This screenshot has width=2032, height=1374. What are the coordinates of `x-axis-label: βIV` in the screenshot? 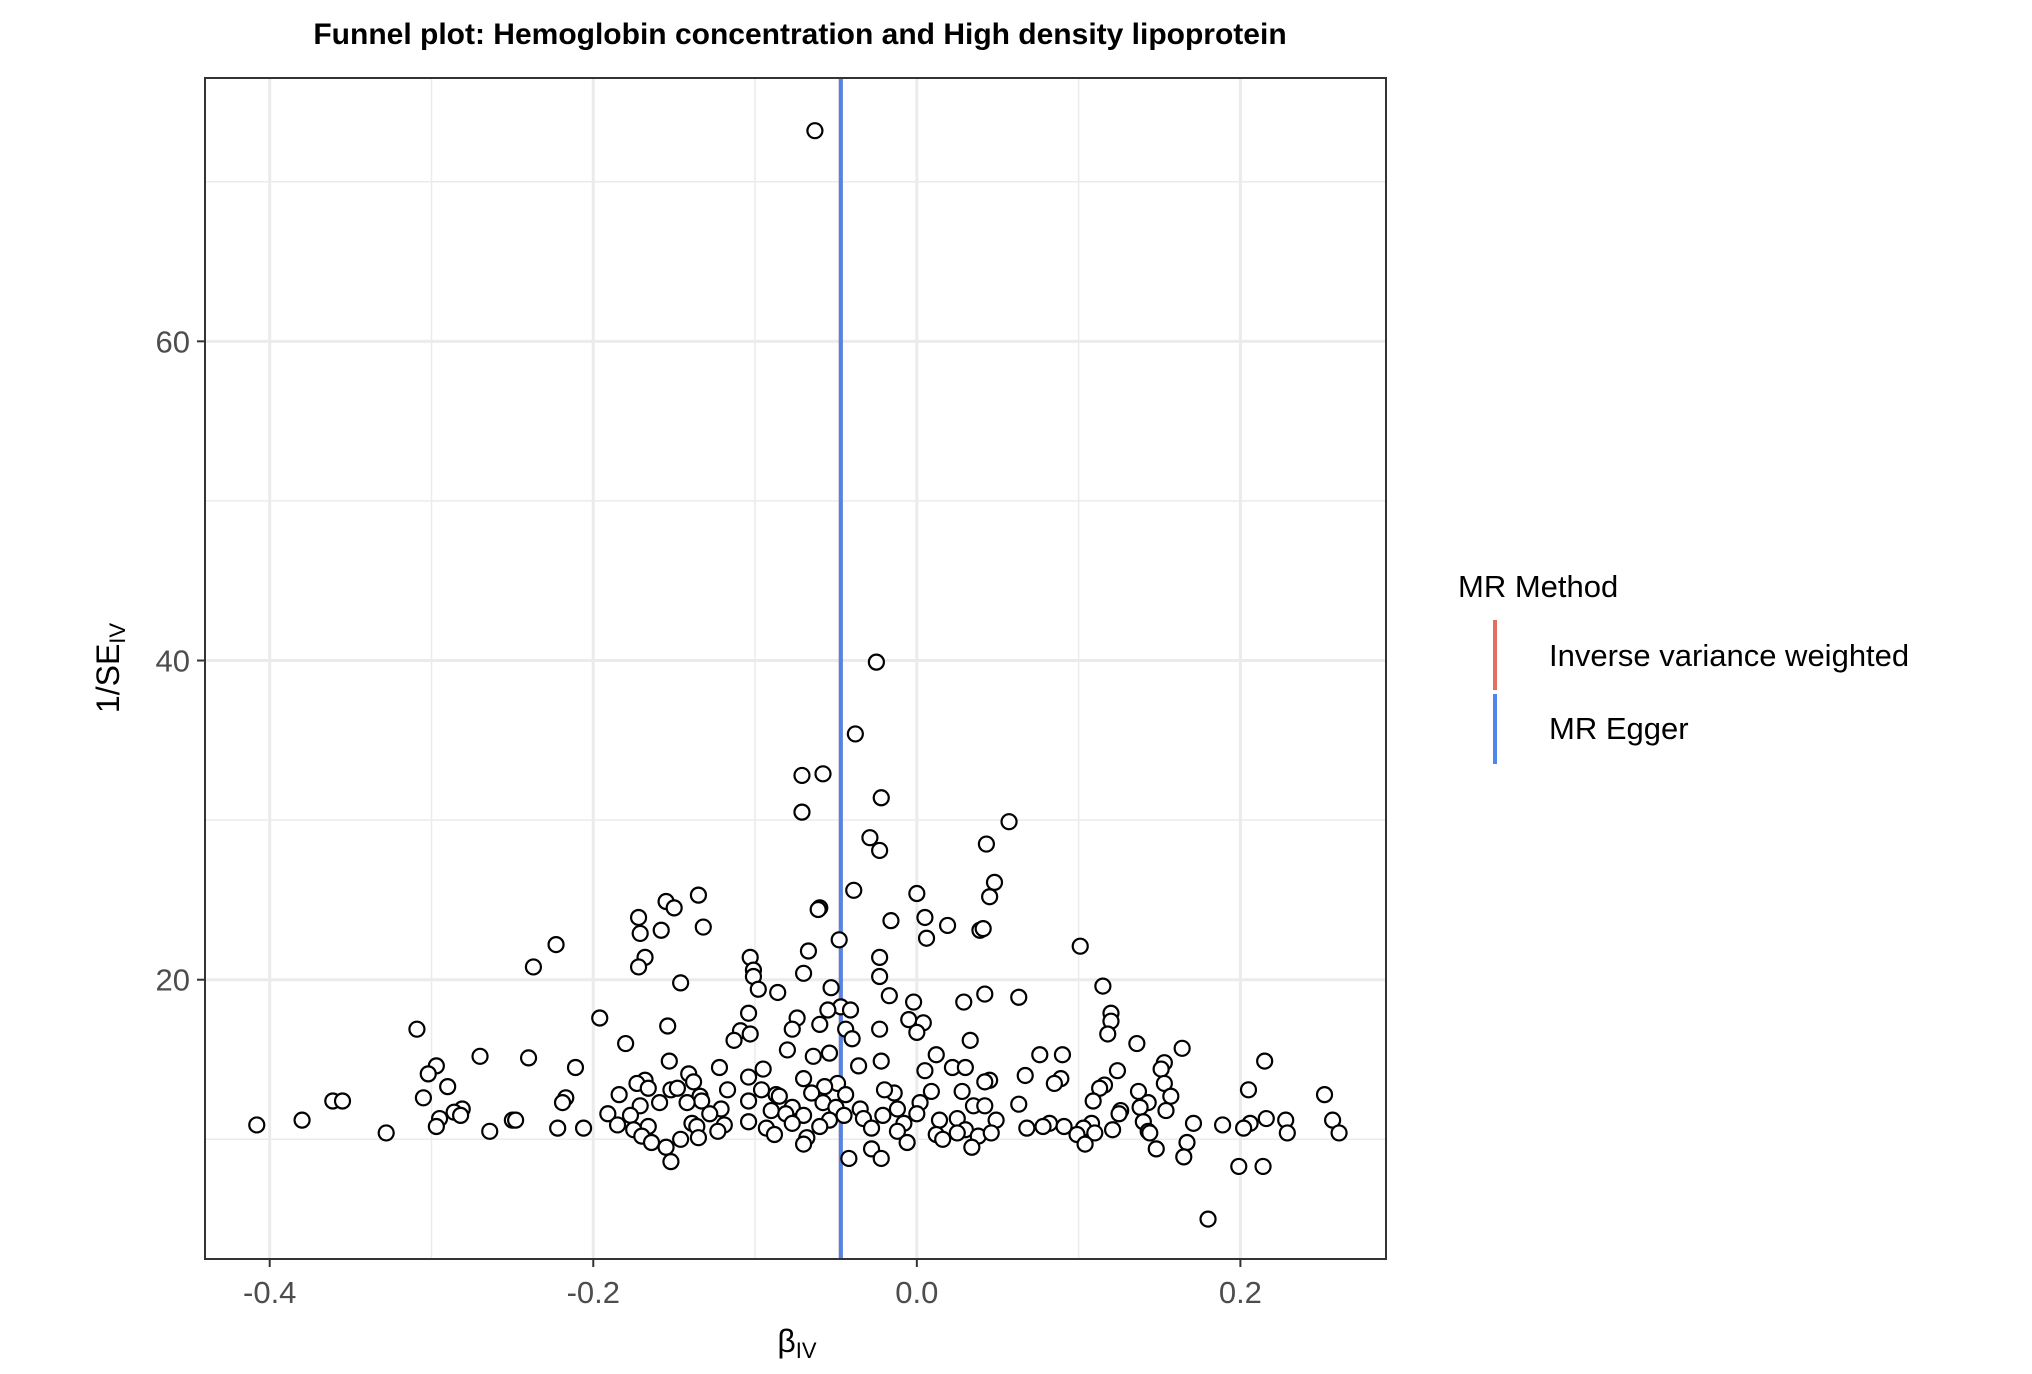 It's located at (797, 1343).